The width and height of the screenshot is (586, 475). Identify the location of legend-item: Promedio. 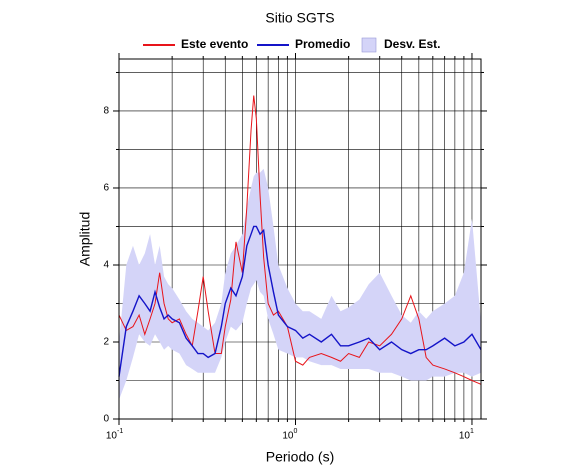
(303, 44).